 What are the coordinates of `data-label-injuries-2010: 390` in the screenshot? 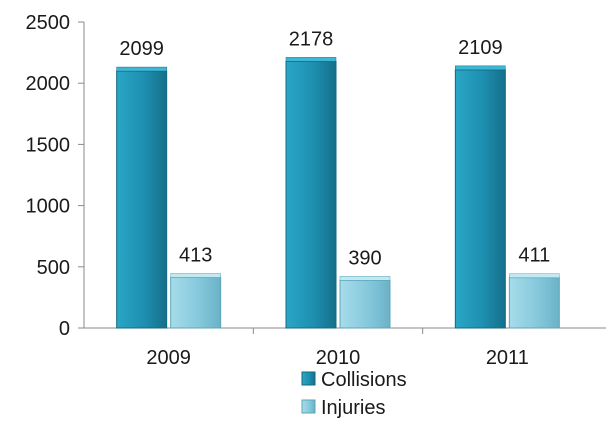 It's located at (364, 258).